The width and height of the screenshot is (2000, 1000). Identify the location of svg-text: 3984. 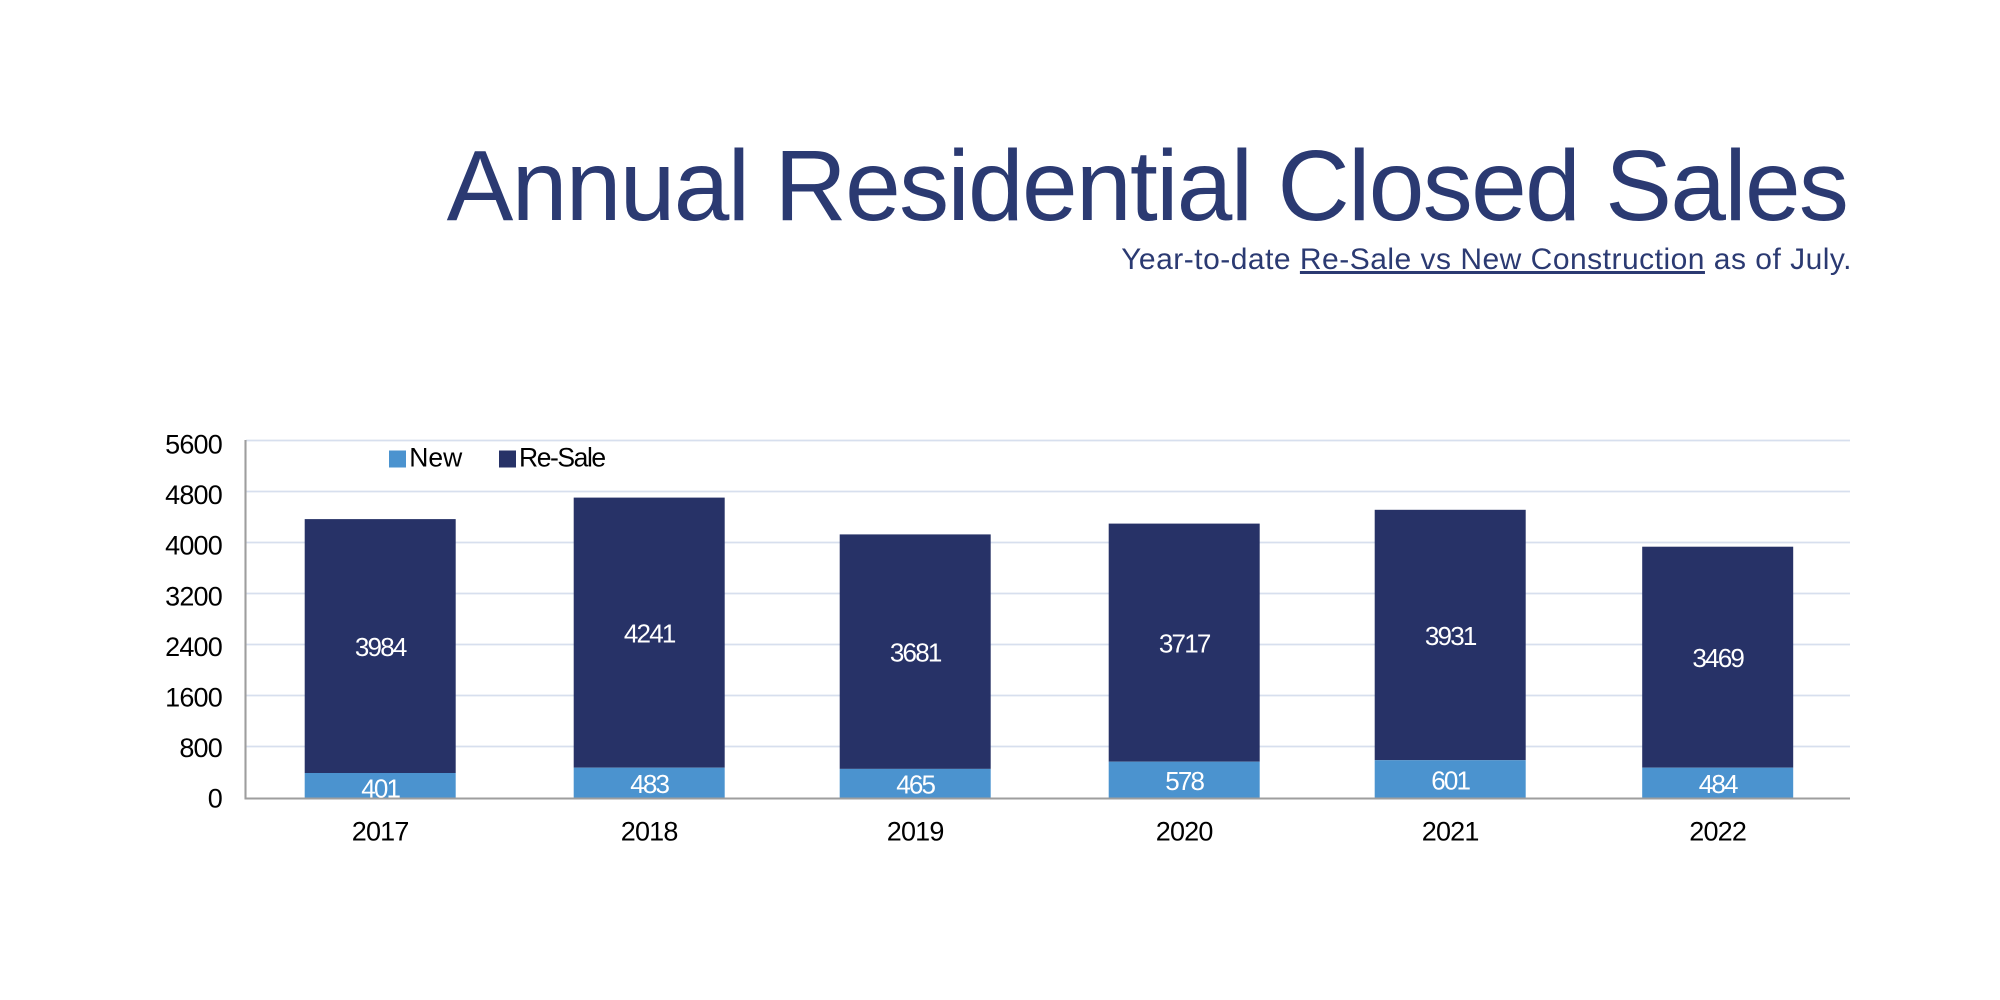
(381, 647).